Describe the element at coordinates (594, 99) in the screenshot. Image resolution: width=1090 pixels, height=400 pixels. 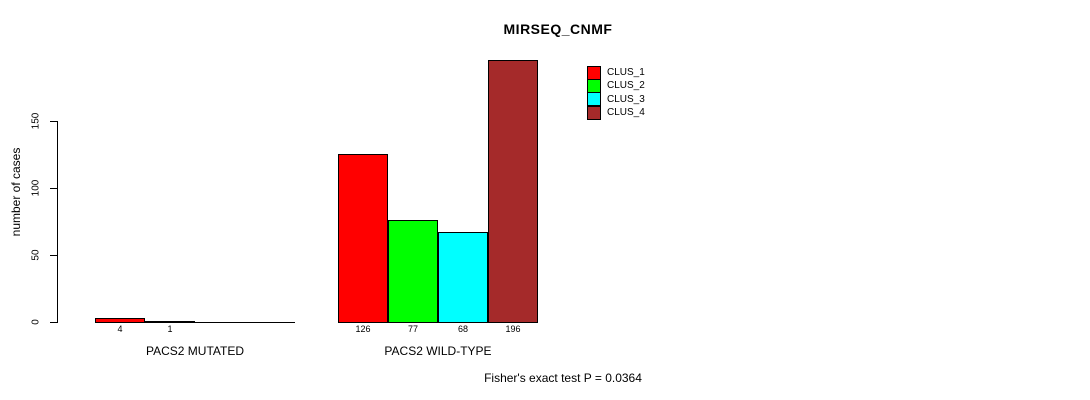
I see `legend-swatch-clus-3-icon` at that location.